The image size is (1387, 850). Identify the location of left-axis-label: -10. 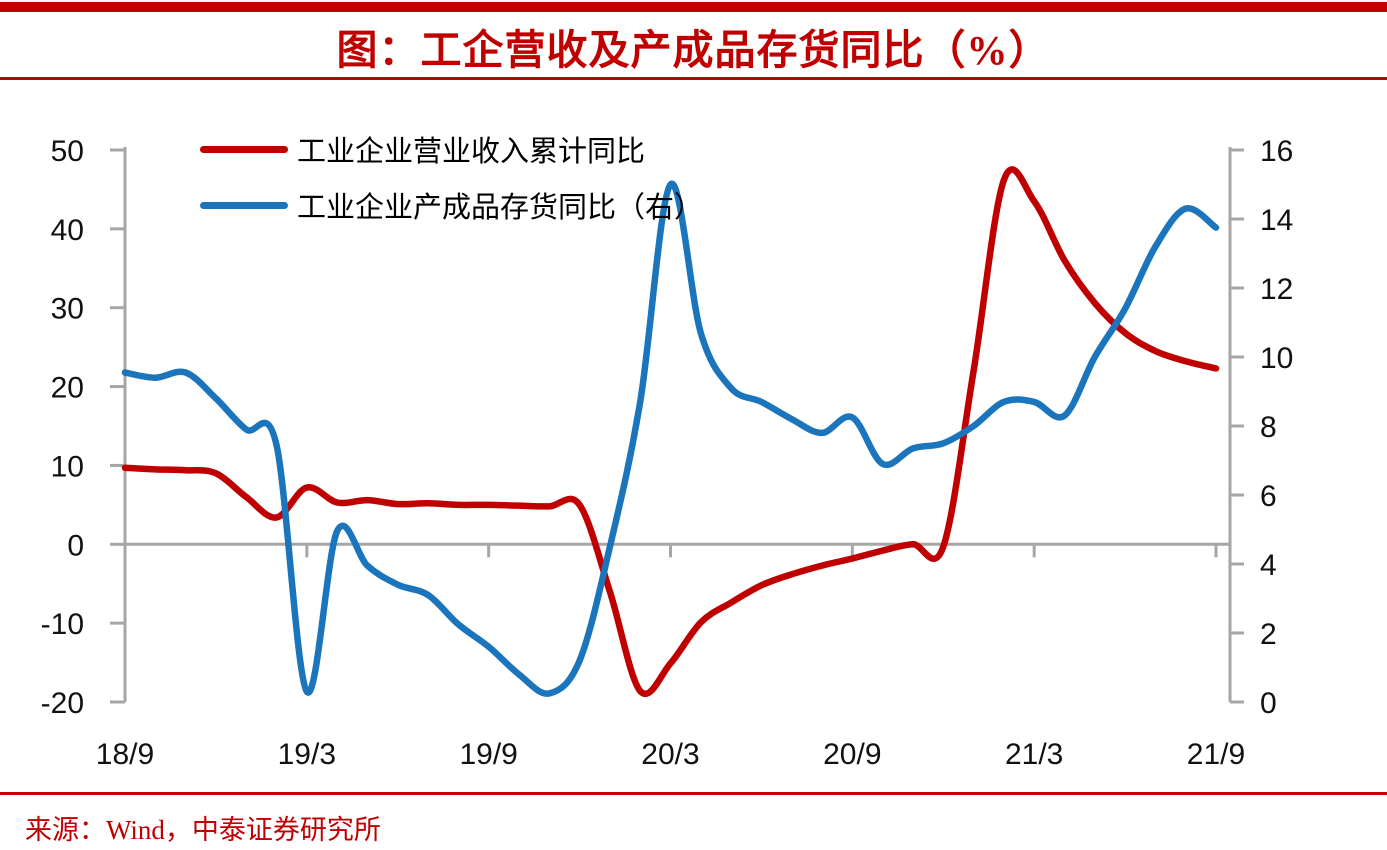
(62, 624).